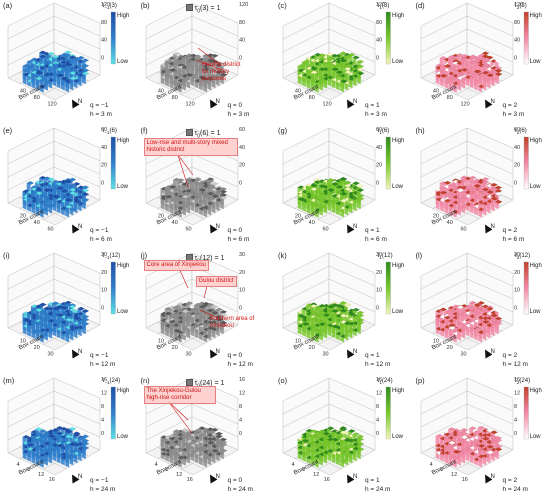 The width and height of the screenshot is (550, 500). What do you see at coordinates (101, 239) in the screenshot?
I see `h-parameter: h = 6 m` at bounding box center [101, 239].